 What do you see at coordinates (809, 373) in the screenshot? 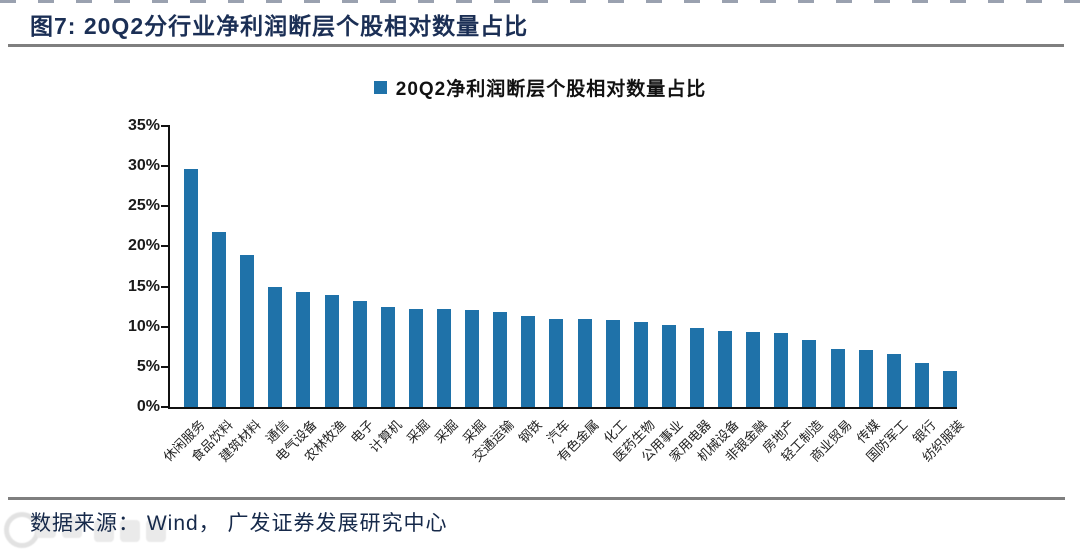
I see `bar-轻工制造` at bounding box center [809, 373].